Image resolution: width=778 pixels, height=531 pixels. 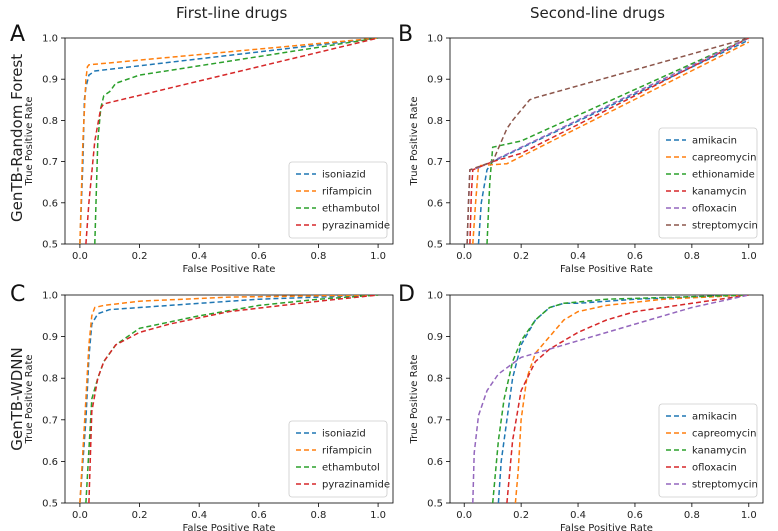 What do you see at coordinates (18, 34) in the screenshot?
I see `panel-letter-a: A` at bounding box center [18, 34].